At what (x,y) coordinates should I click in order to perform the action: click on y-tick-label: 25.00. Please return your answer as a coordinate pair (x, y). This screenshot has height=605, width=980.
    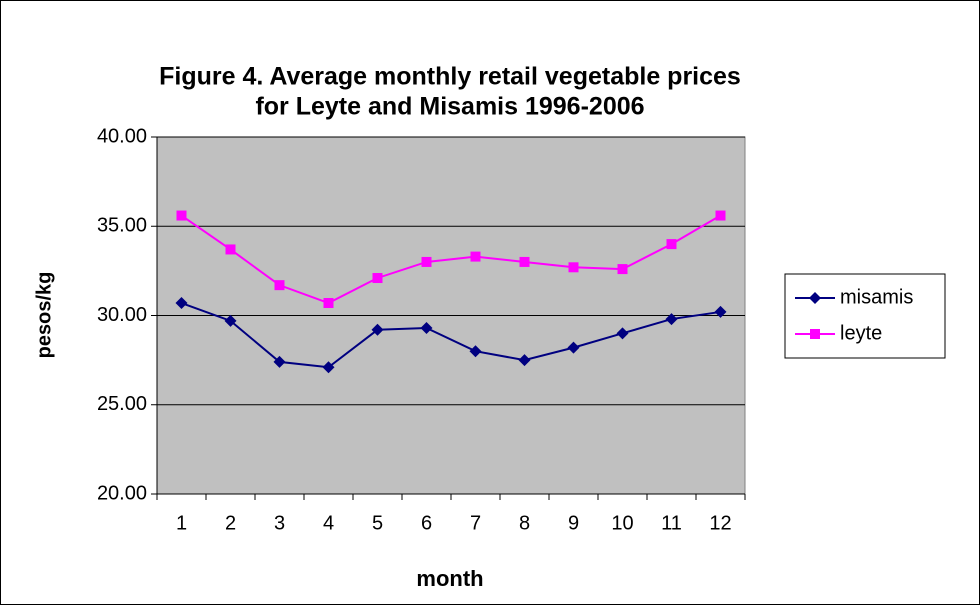
    Looking at the image, I should click on (122, 404).